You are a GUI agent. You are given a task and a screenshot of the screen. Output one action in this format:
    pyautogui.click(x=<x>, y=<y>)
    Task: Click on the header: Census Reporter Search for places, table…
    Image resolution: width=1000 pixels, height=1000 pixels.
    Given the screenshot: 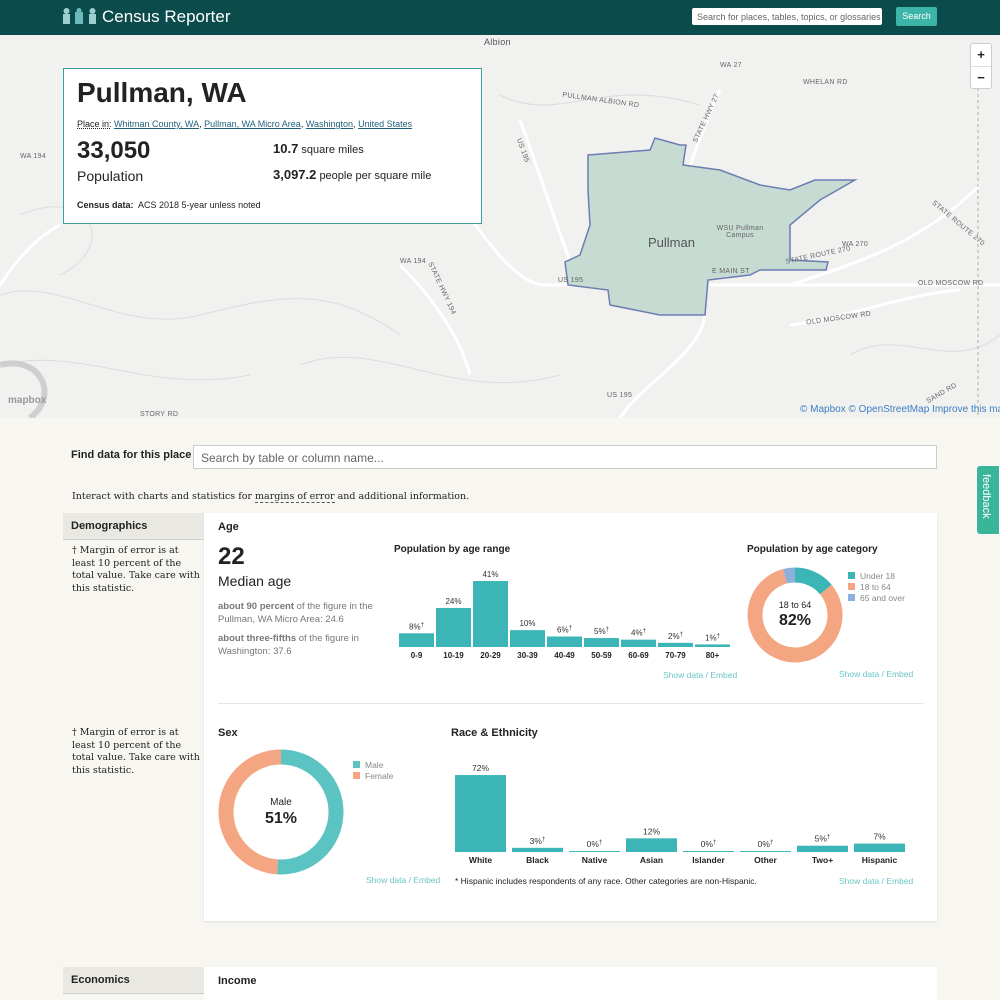 What is the action you would take?
    pyautogui.click(x=500, y=17)
    